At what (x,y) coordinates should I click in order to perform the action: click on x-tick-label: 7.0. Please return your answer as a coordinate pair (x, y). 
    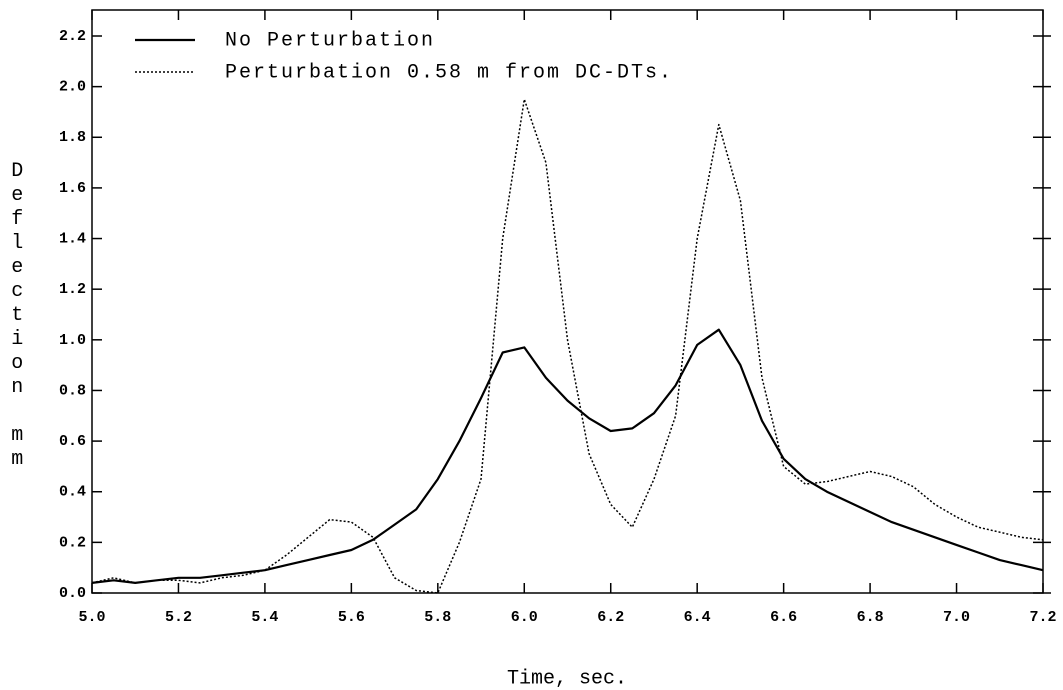
    Looking at the image, I should click on (956, 617).